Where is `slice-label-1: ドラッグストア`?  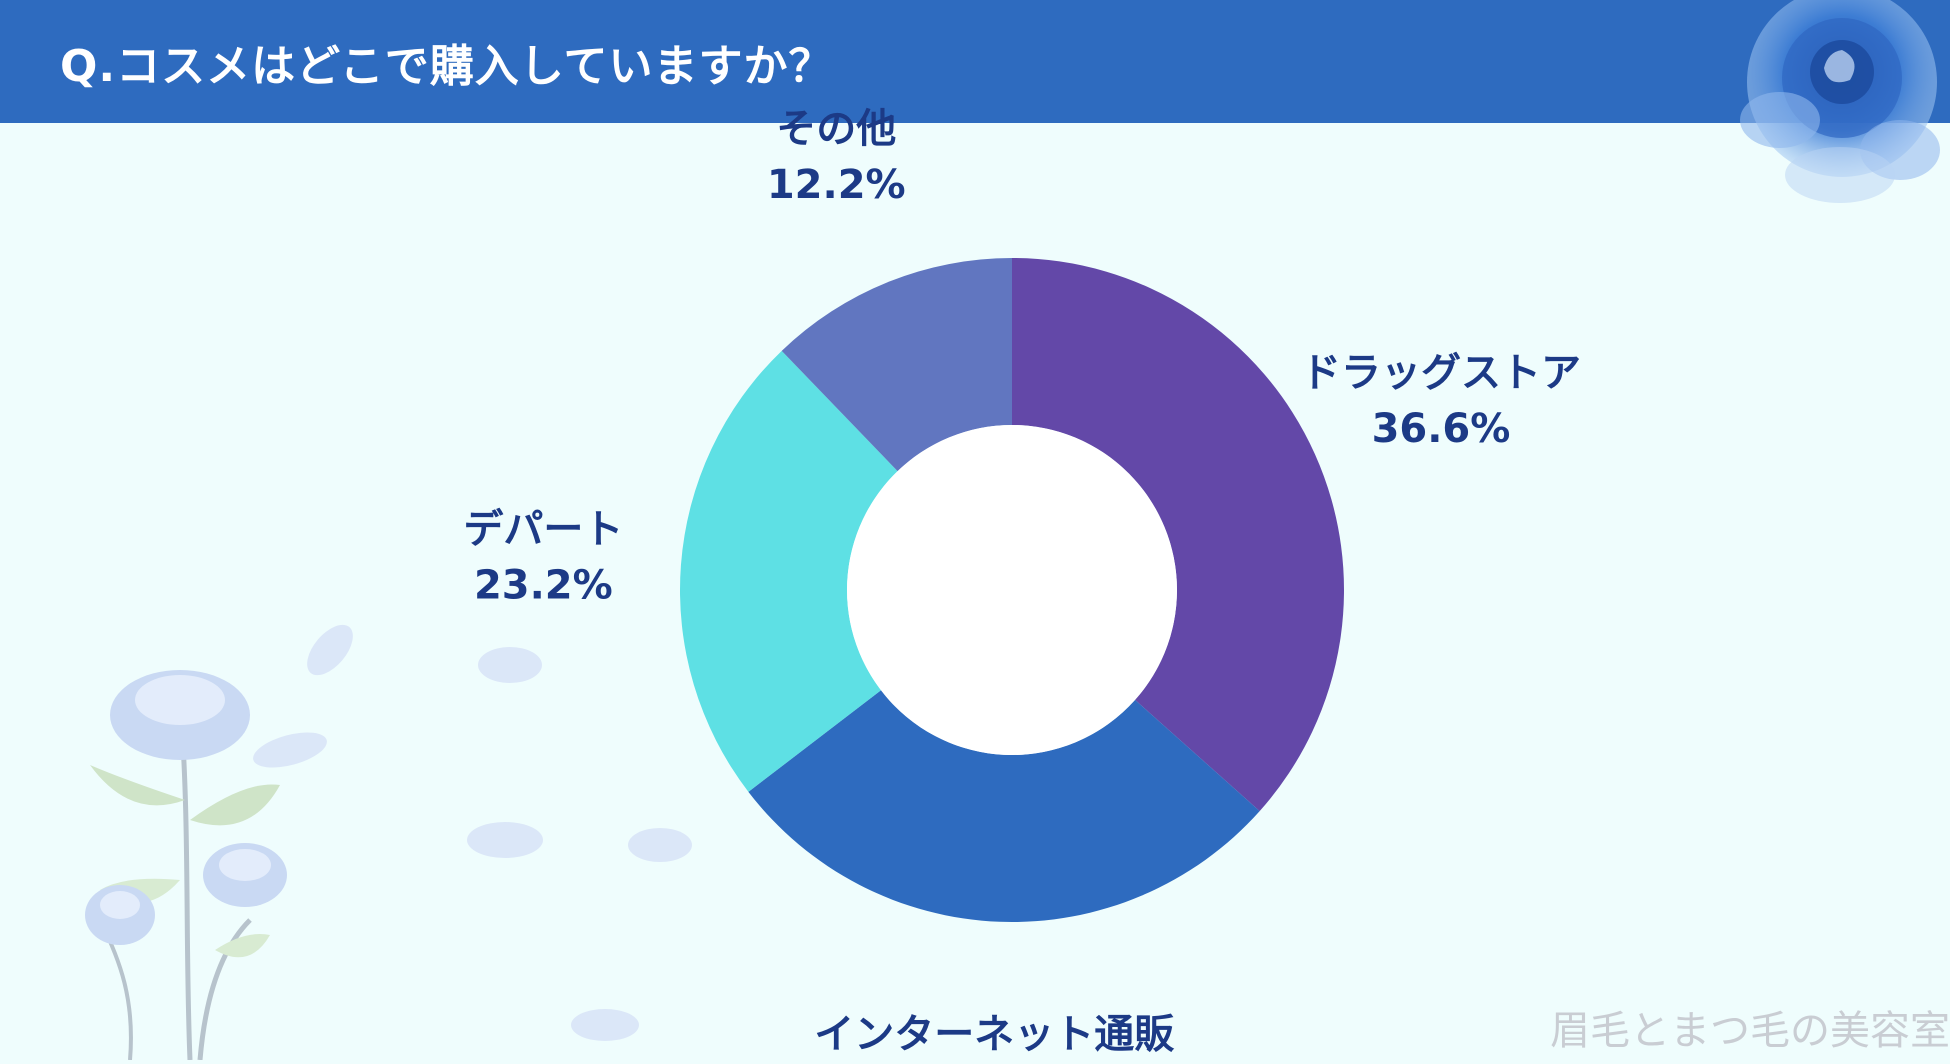
slice-label-1: ドラッグストア is located at coordinates (1441, 373).